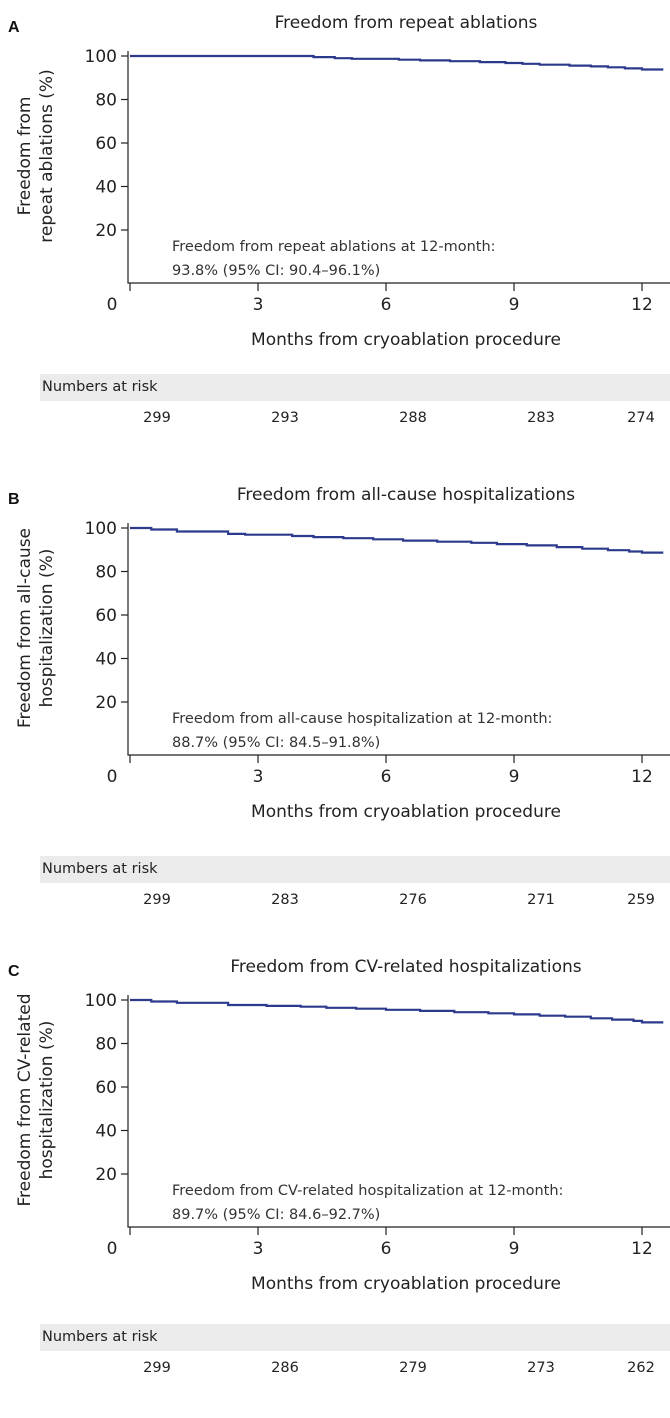 The image size is (670, 1418). I want to click on risk-value-a-6: 288, so click(413, 418).